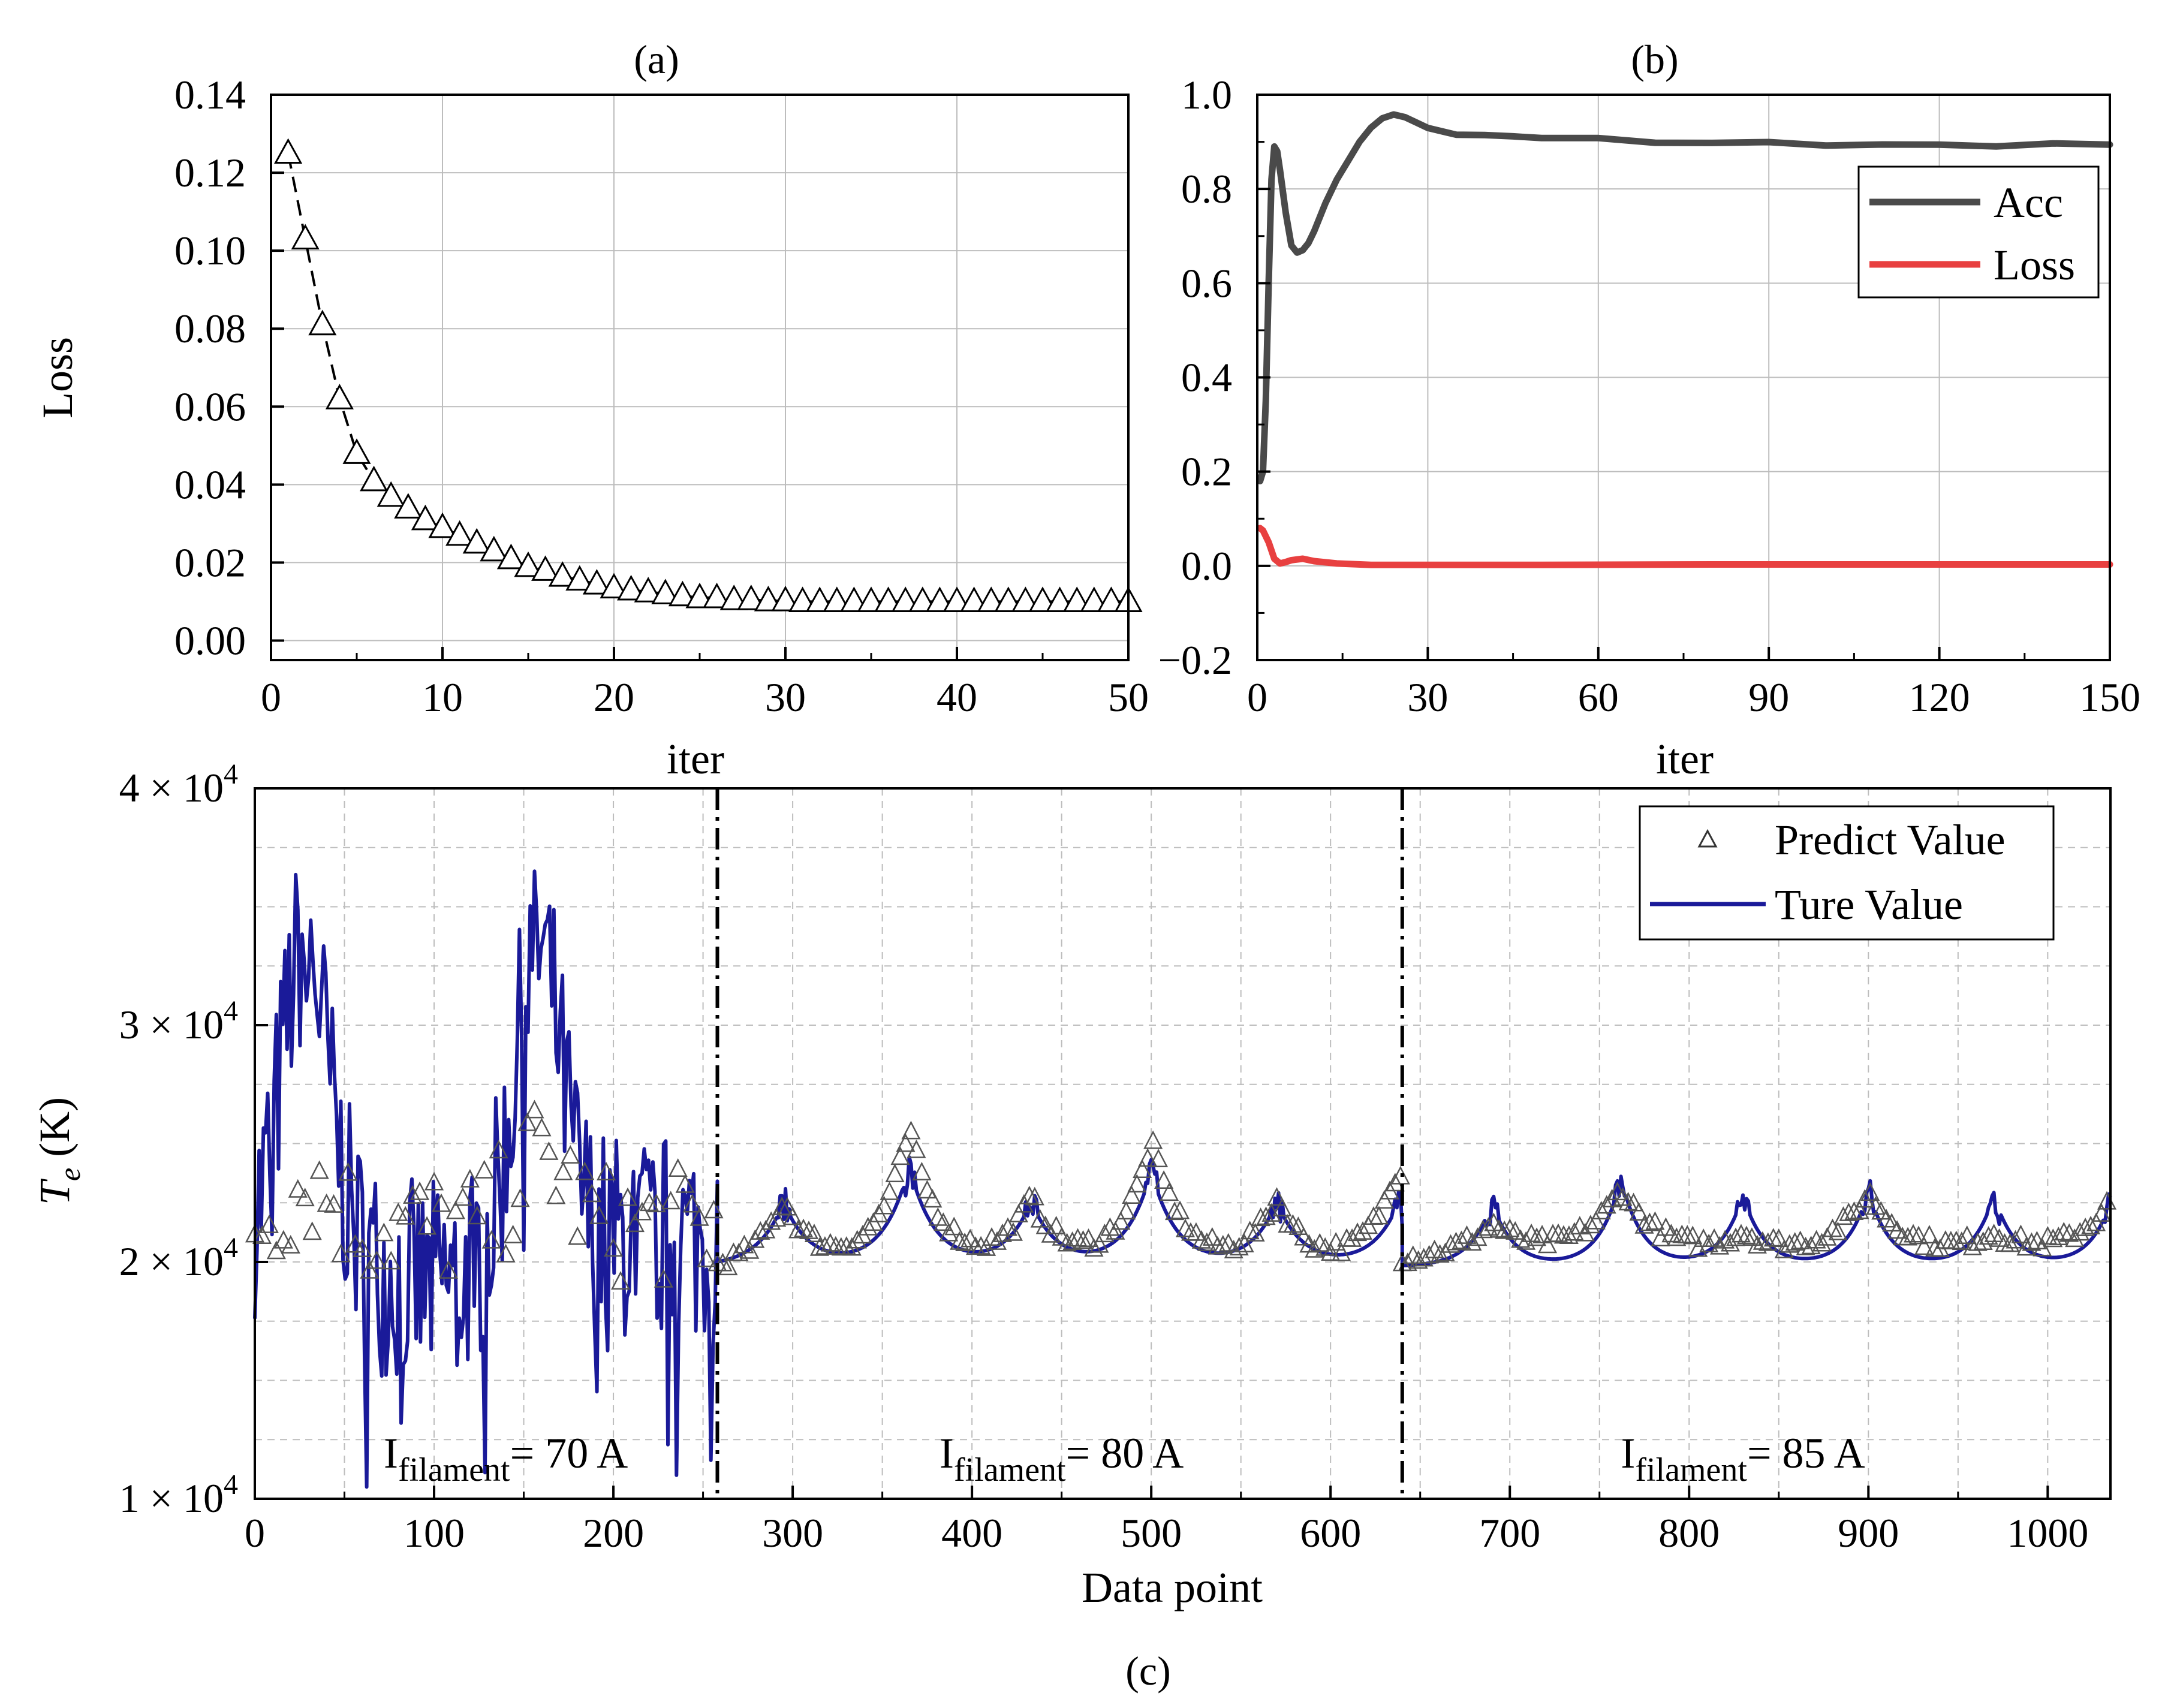  Describe the element at coordinates (656, 59) in the screenshot. I see `panel-a-title: (a)` at that location.